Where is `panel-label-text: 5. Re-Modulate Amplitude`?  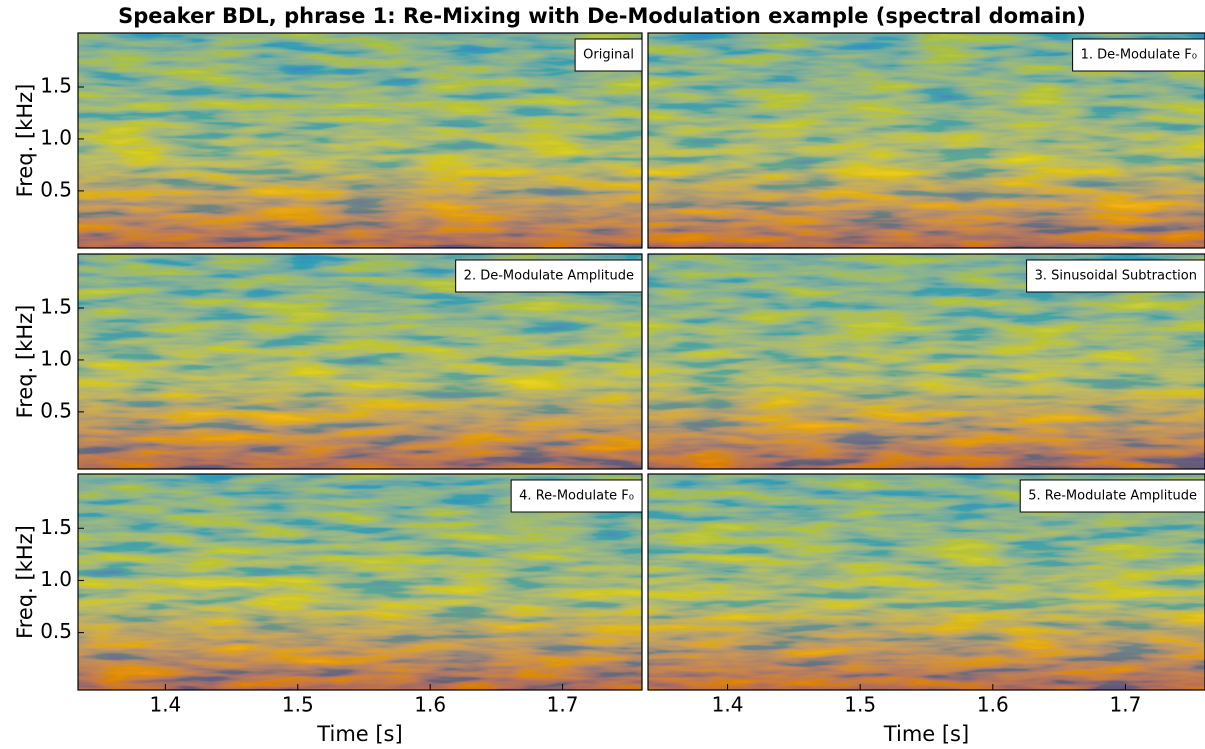 panel-label-text: 5. Re-Modulate Amplitude is located at coordinates (1112, 496).